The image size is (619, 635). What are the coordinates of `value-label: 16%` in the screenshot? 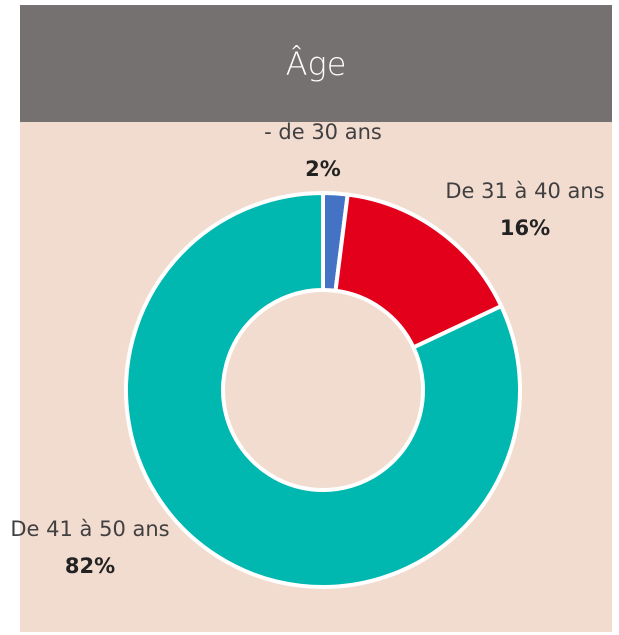 It's located at (525, 228).